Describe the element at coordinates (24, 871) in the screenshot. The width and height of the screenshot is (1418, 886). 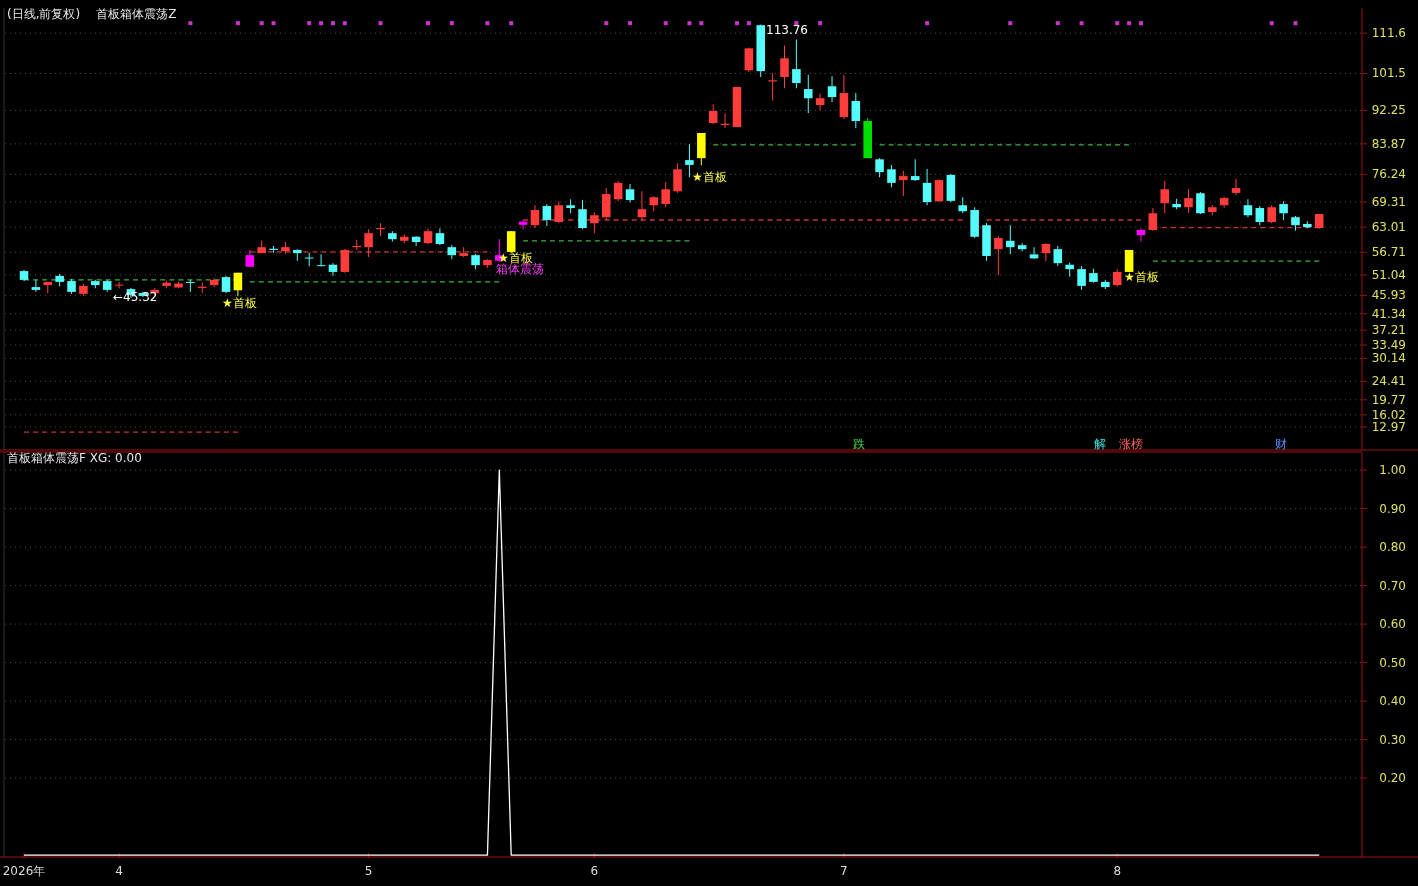
I see `x-tick-label: 2026年` at that location.